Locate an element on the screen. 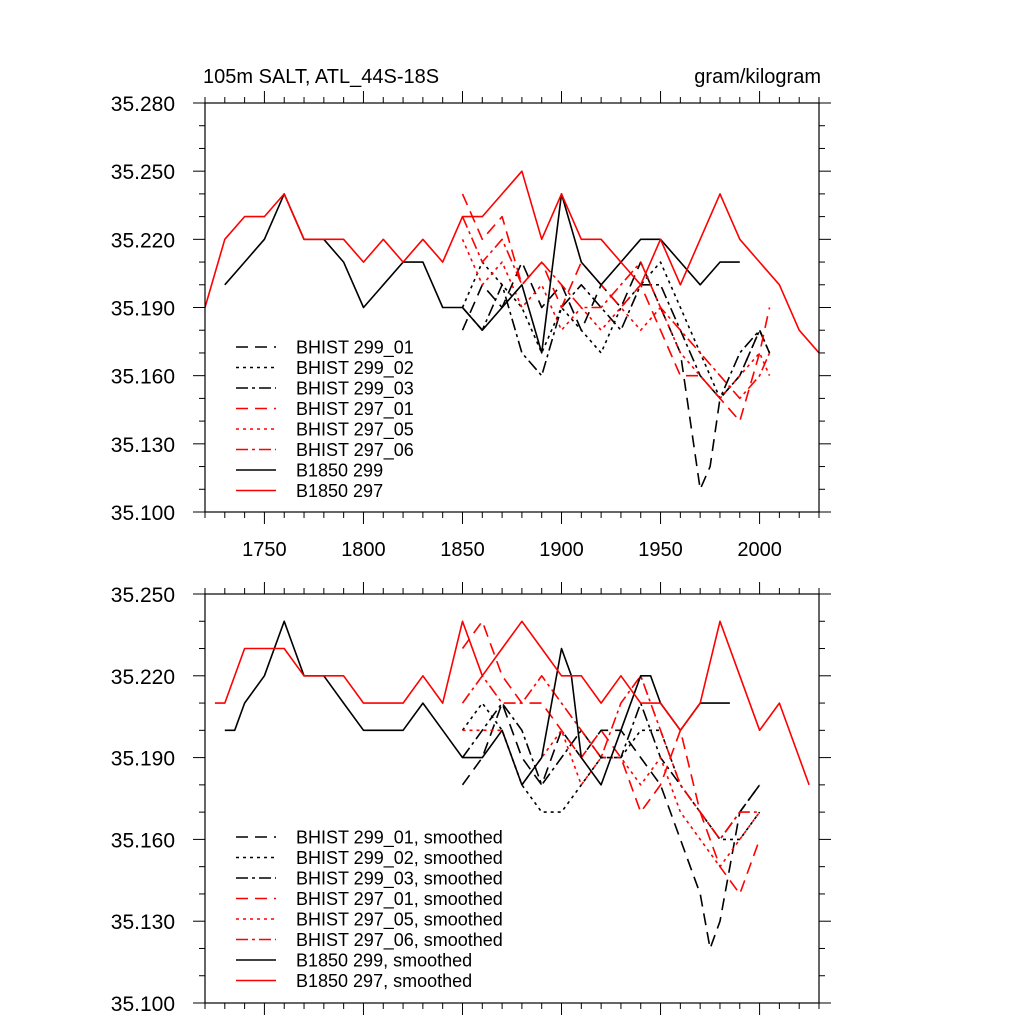  legend-label: BHIST 299_03 is located at coordinates (355, 389).